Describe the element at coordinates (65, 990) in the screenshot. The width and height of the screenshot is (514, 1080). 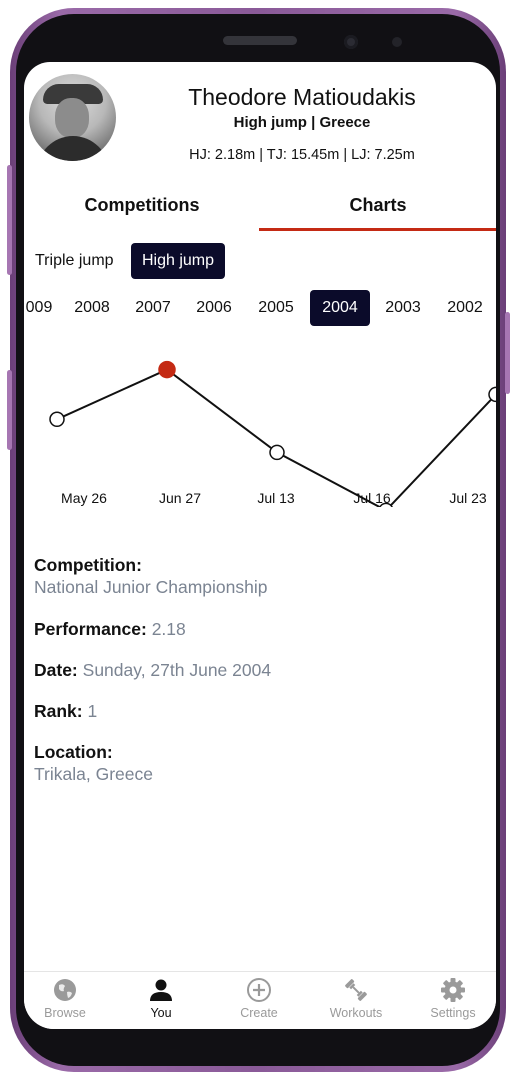
I see `globe-icon` at that location.